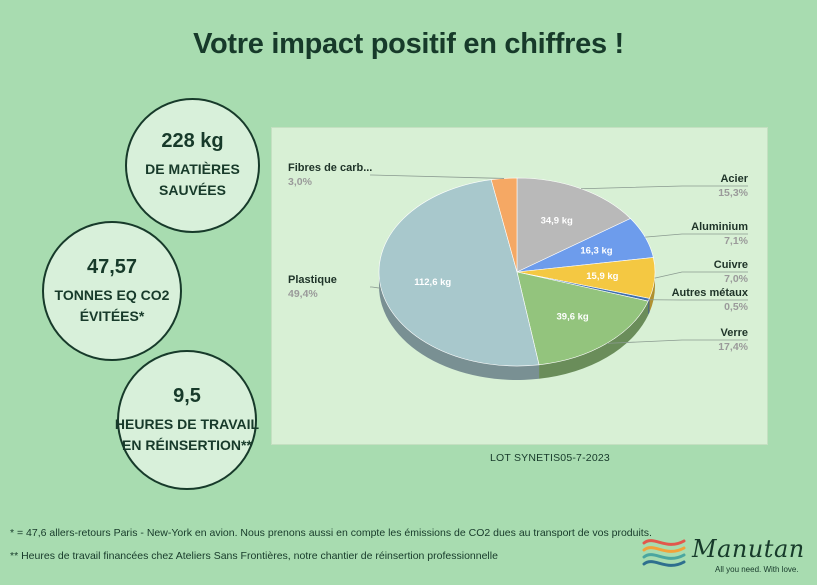 The image size is (817, 585). I want to click on slice-name-label-1: Aluminium, so click(719, 227).